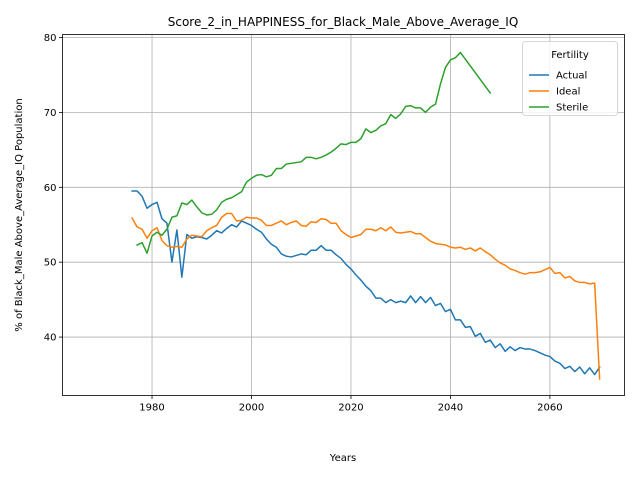 The image size is (640, 480). I want to click on legend: Fertility Actual Ideal Sterile, so click(570, 78).